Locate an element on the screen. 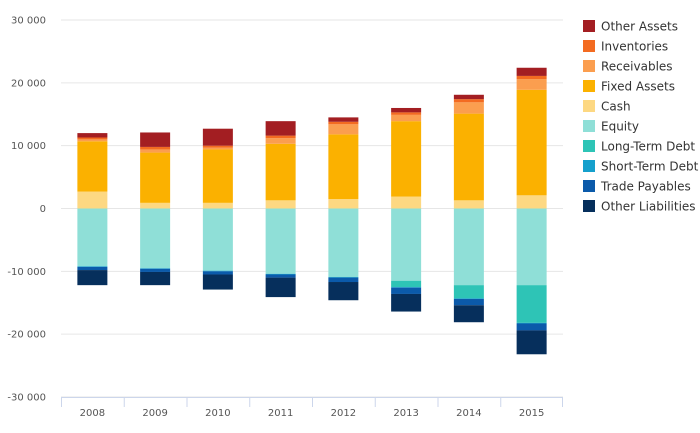  legend-item: Long-Term Debt is located at coordinates (639, 147).